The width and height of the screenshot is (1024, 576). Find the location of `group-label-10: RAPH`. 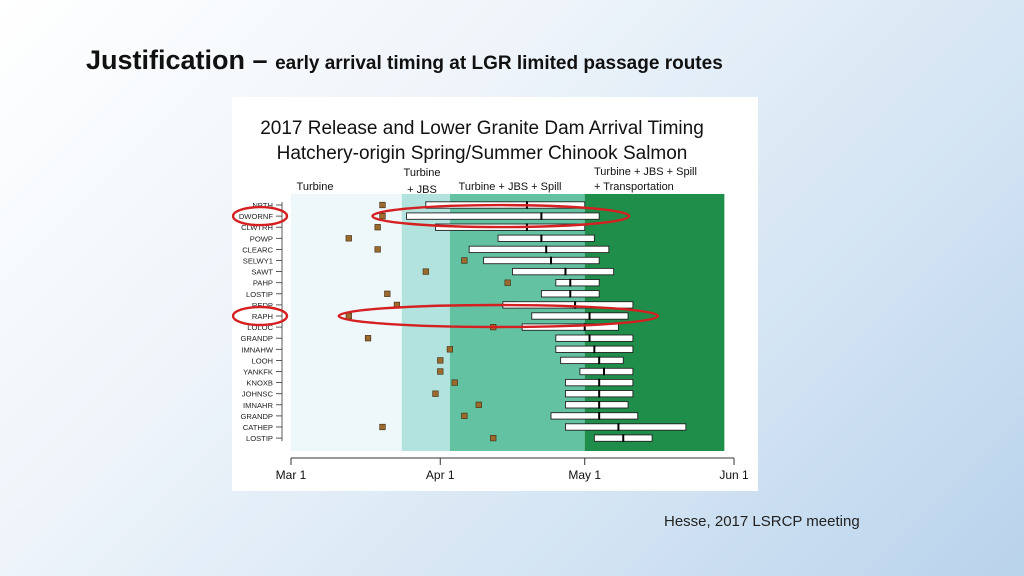

group-label-10: RAPH is located at coordinates (262, 316).